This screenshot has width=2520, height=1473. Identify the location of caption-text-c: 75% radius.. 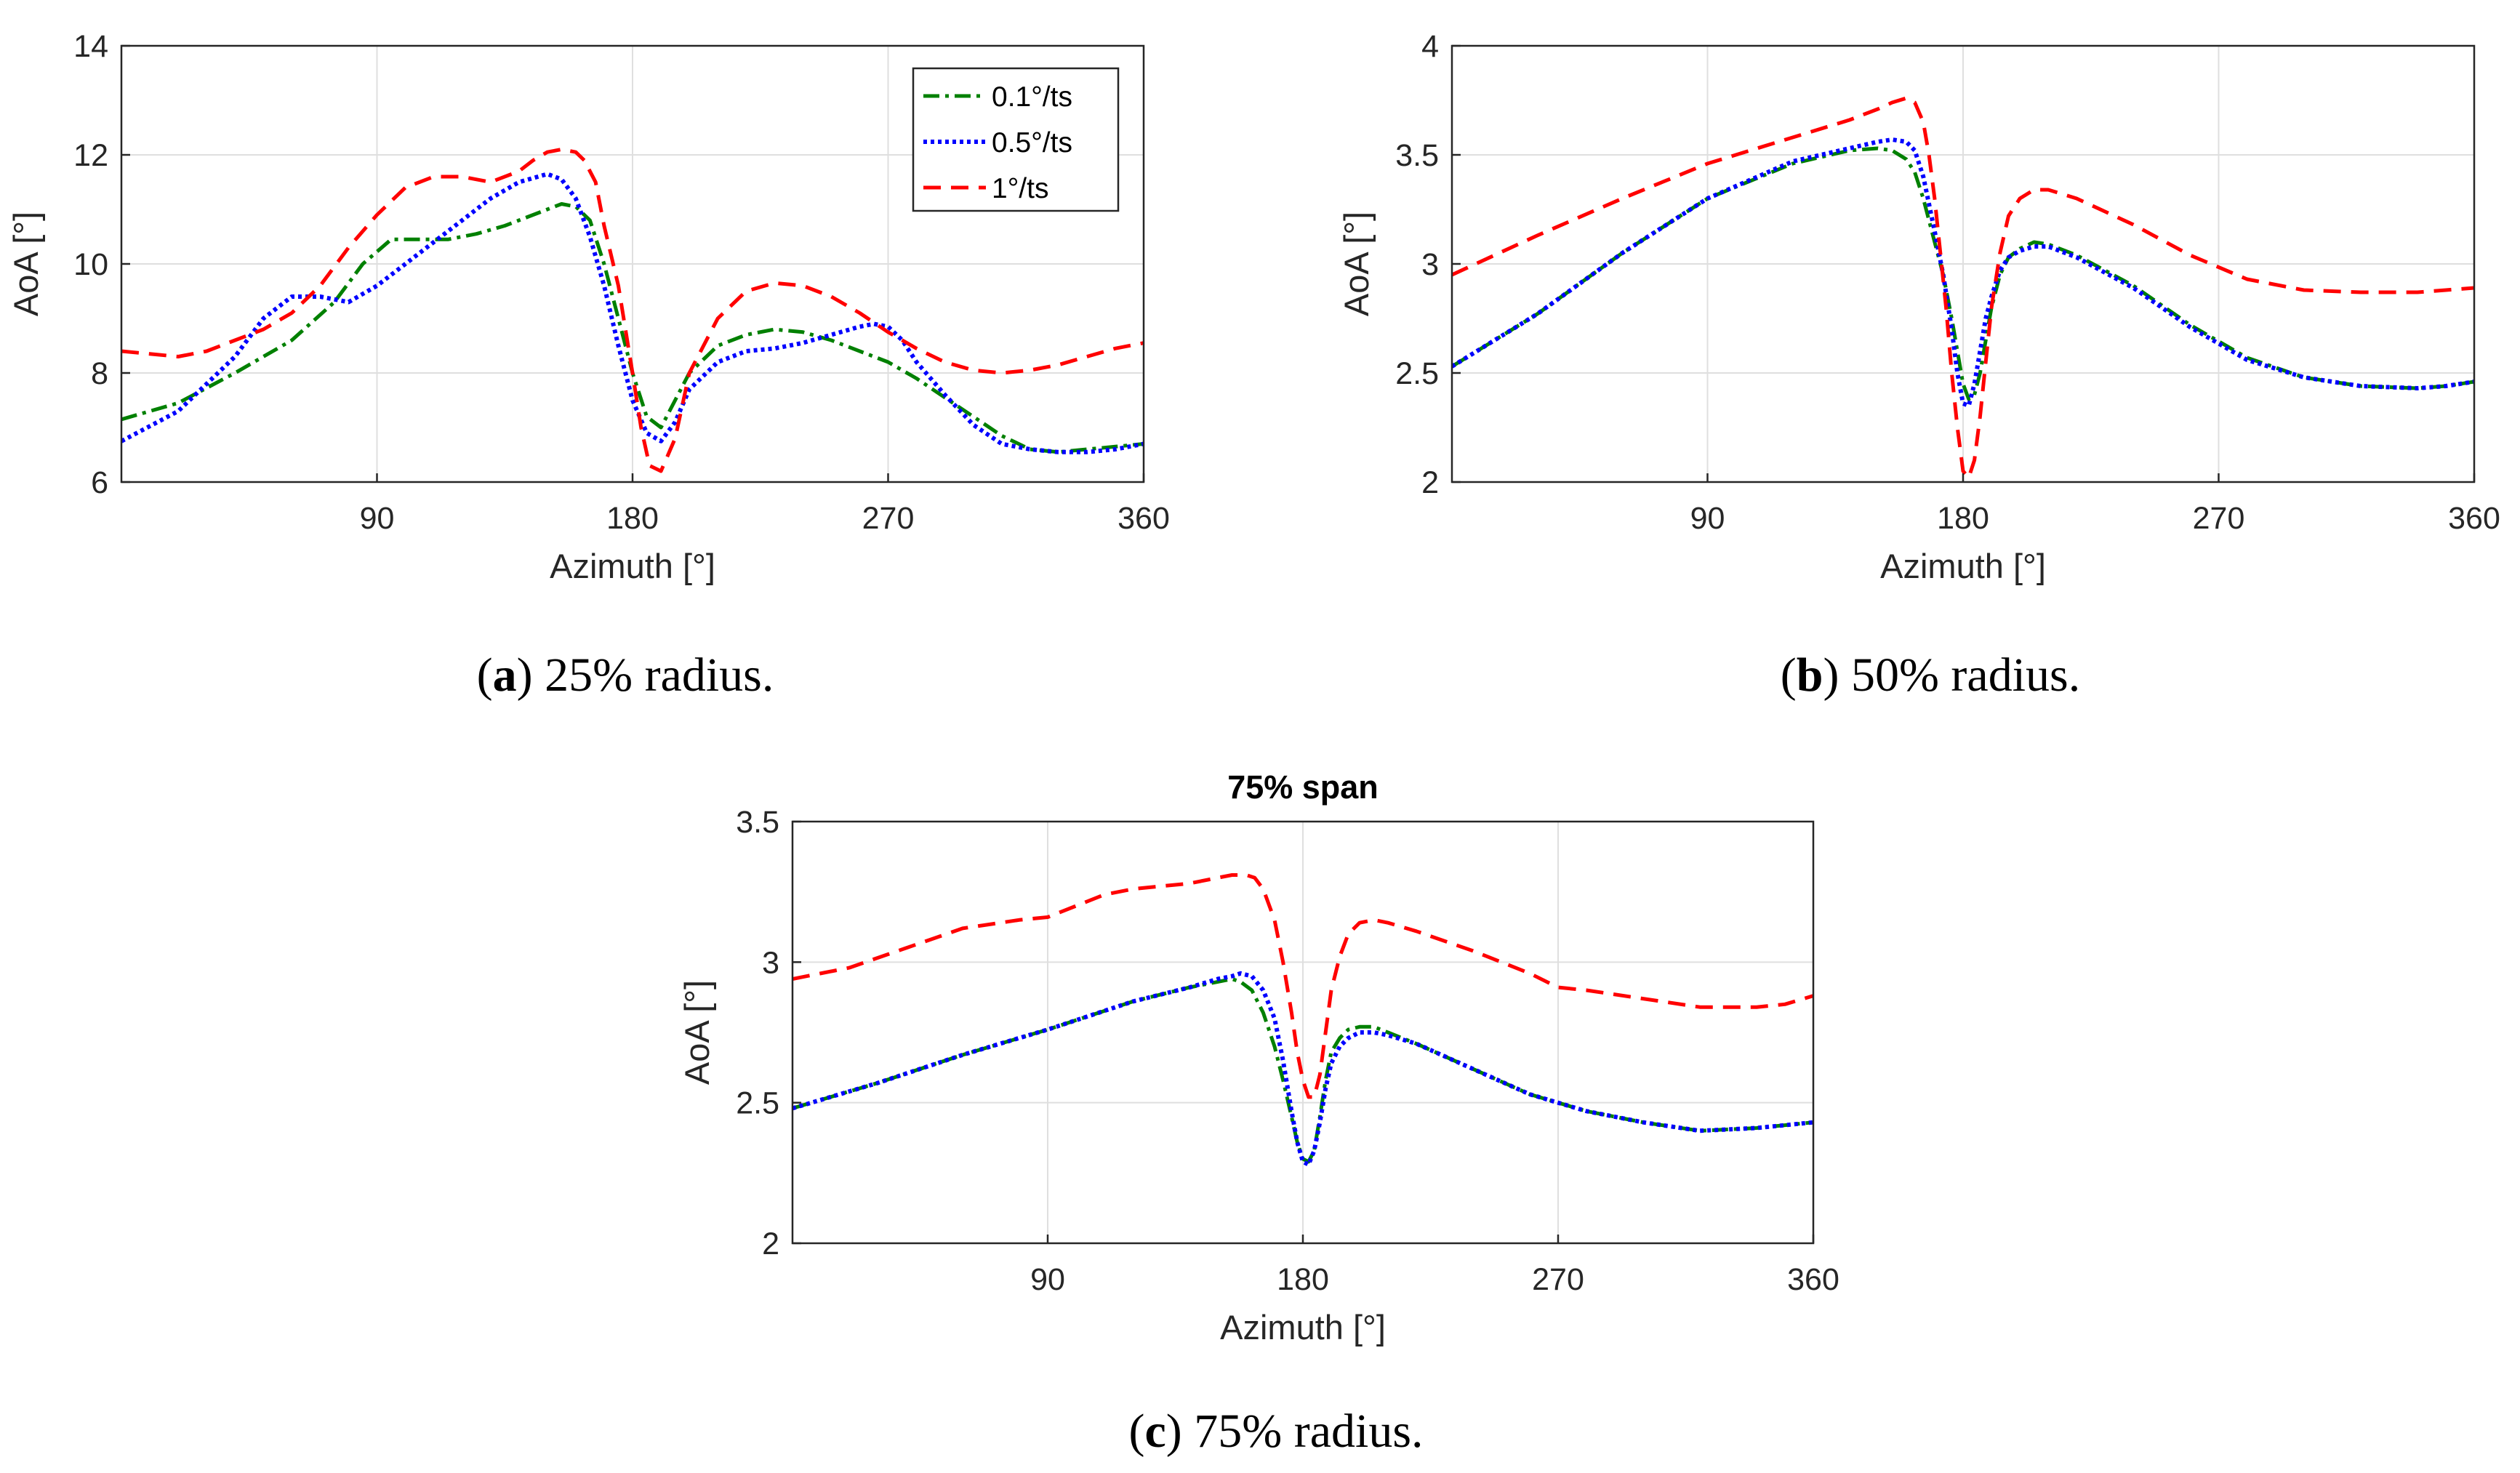
(1308, 1431).